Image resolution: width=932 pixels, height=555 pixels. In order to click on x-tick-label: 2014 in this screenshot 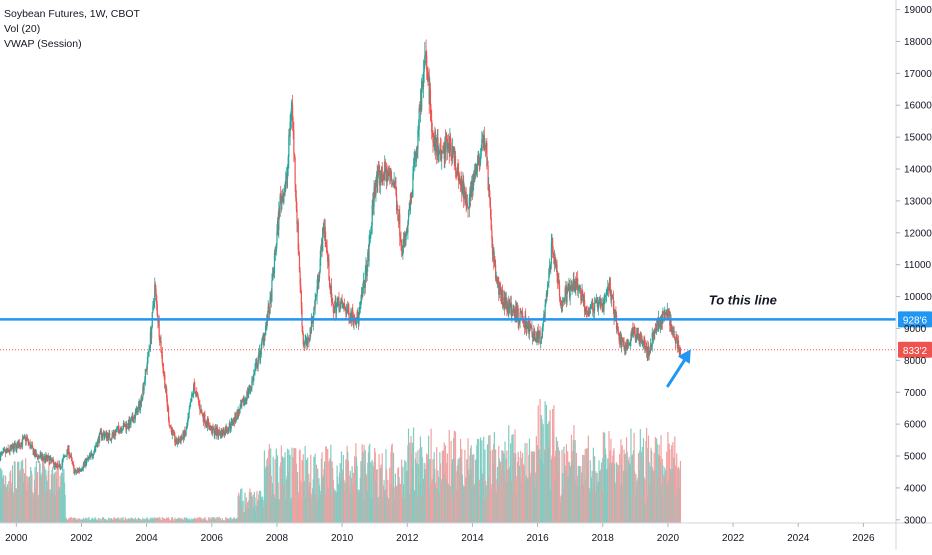, I will do `click(472, 538)`.